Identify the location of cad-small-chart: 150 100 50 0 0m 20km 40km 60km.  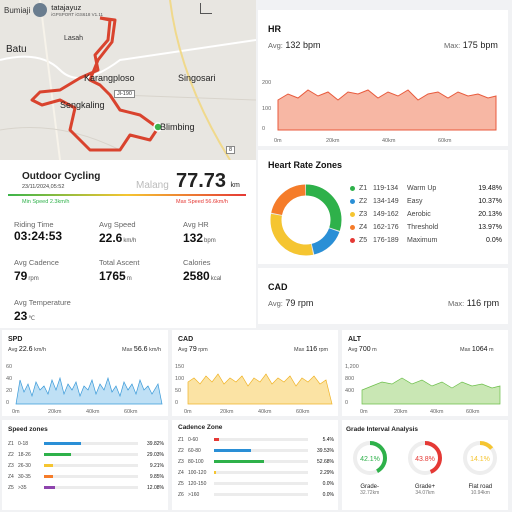
(255, 388).